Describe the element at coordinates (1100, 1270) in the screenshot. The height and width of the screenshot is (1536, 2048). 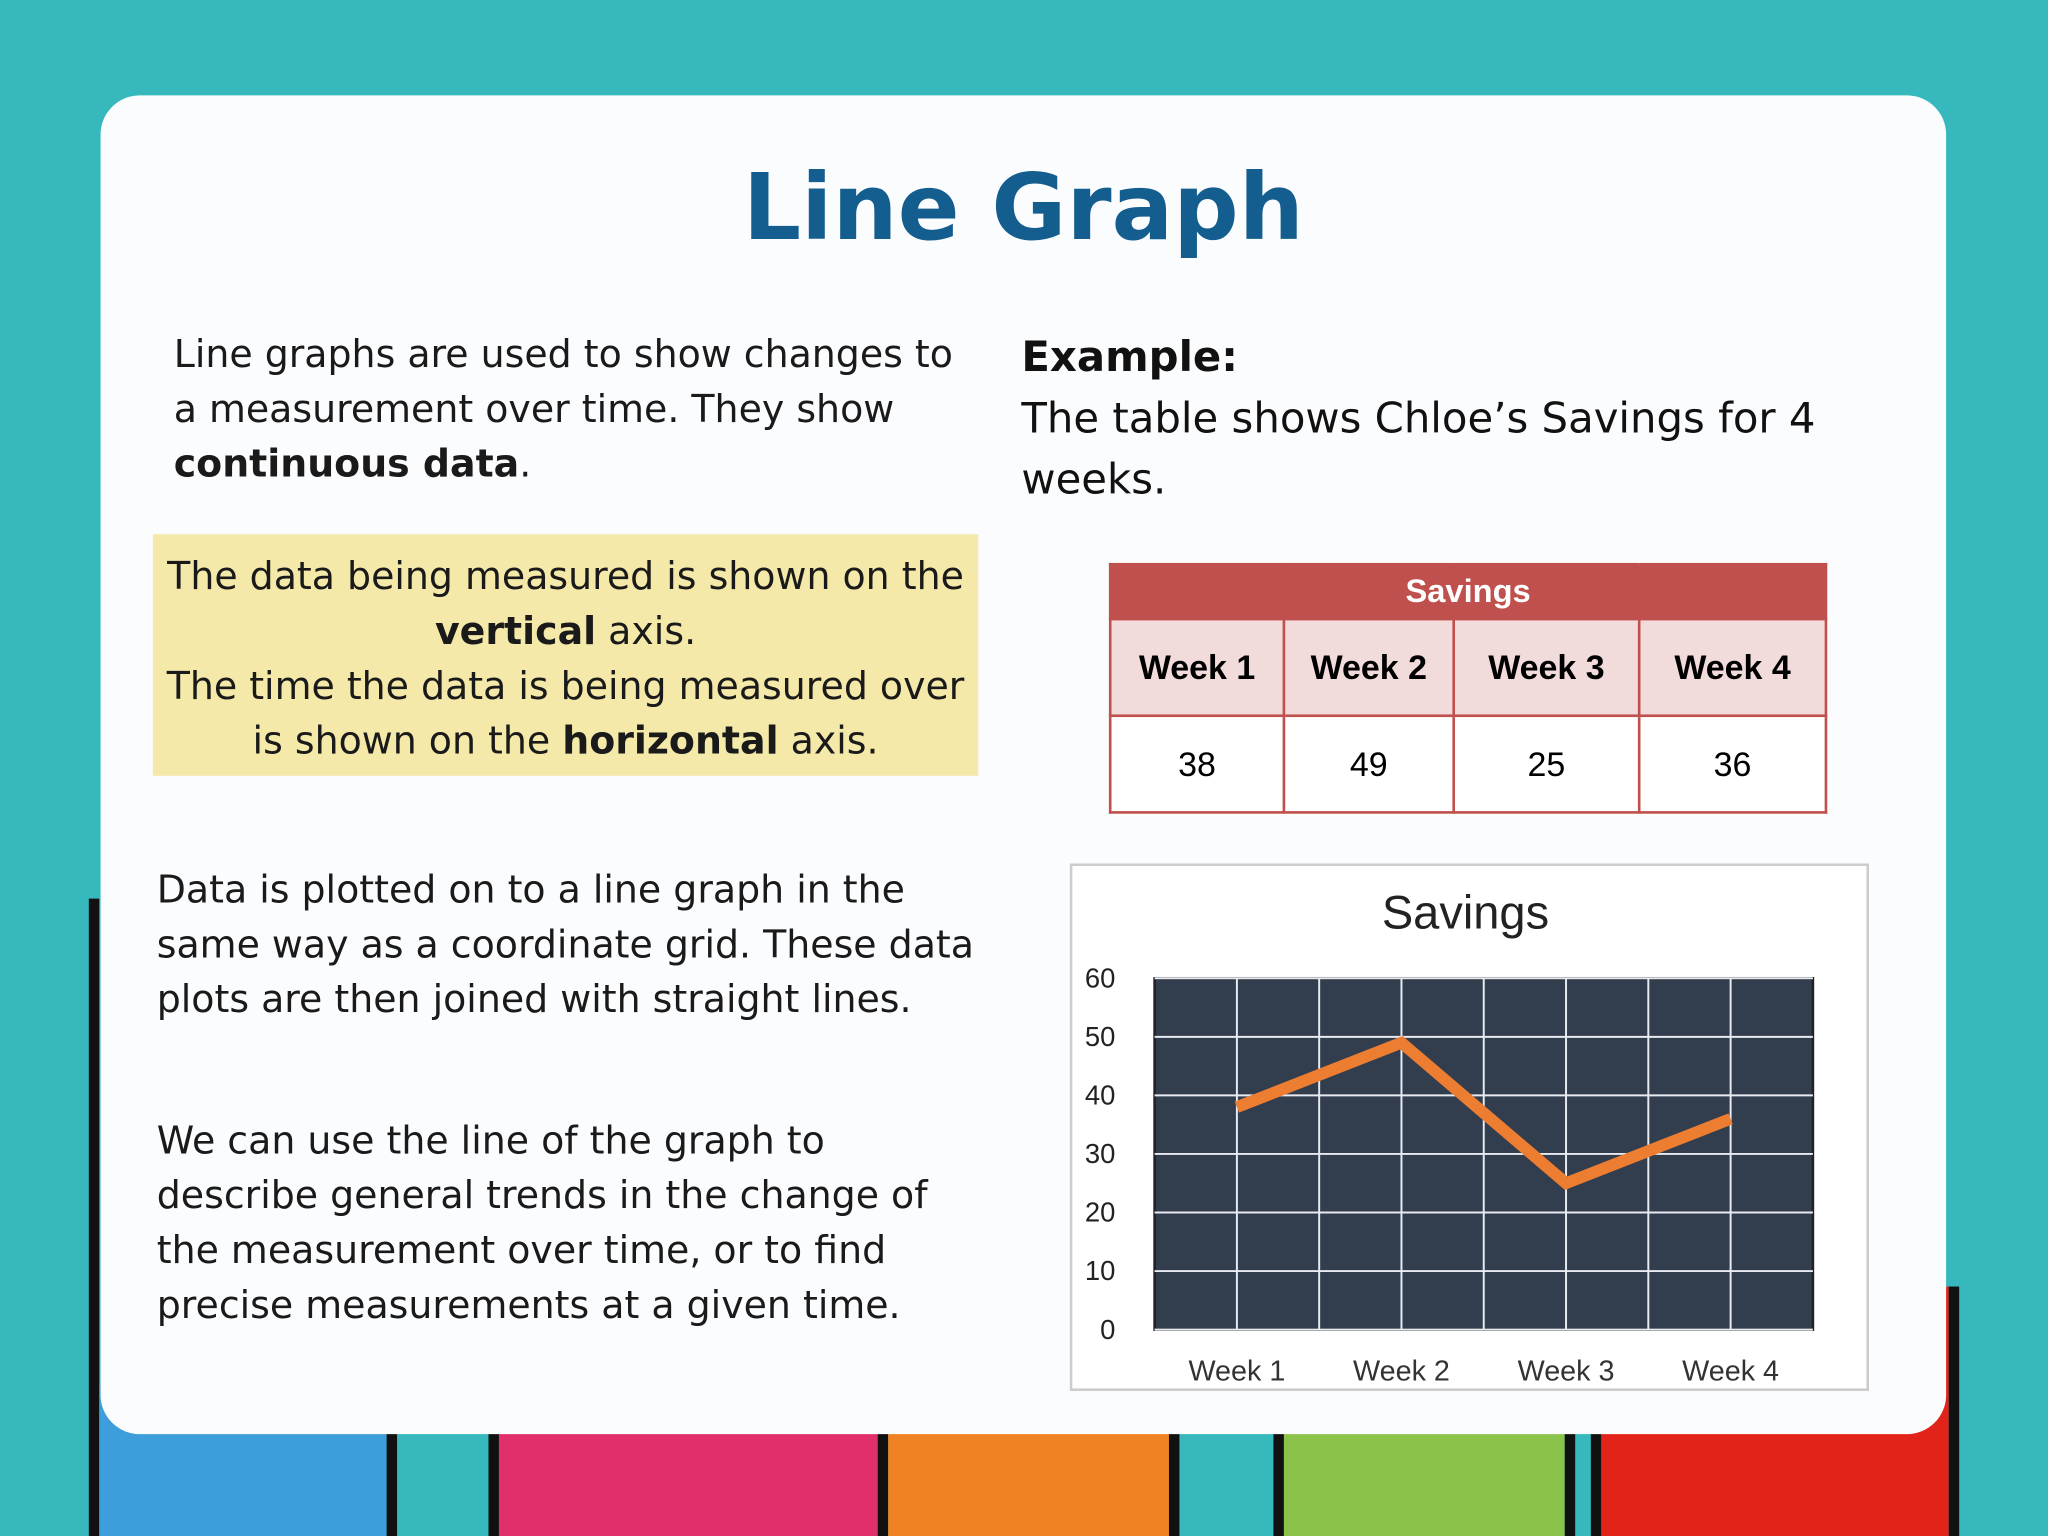
I see `y-tick-label: 10` at that location.